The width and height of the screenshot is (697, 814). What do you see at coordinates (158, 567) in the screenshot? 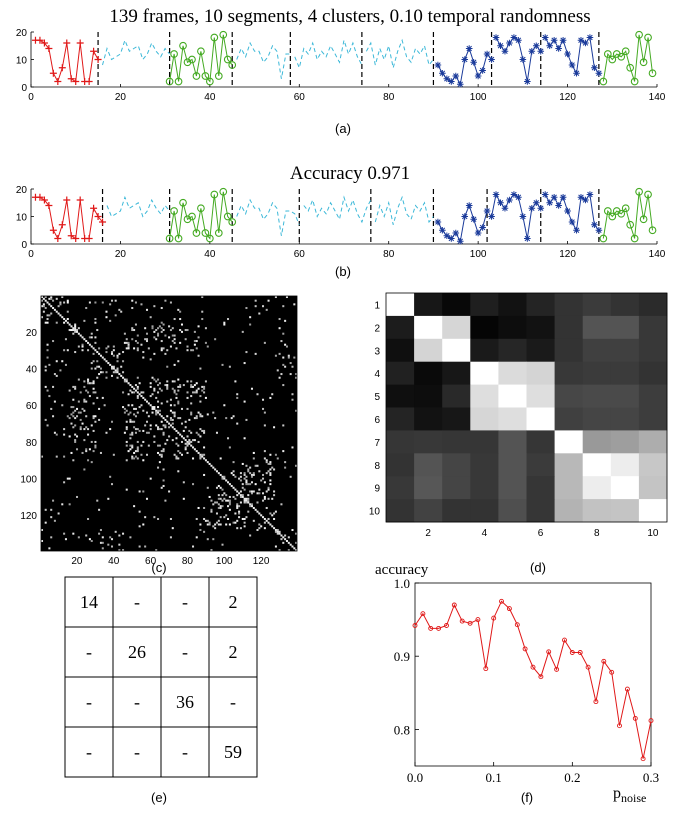
I see `caption-c: (c)` at bounding box center [158, 567].